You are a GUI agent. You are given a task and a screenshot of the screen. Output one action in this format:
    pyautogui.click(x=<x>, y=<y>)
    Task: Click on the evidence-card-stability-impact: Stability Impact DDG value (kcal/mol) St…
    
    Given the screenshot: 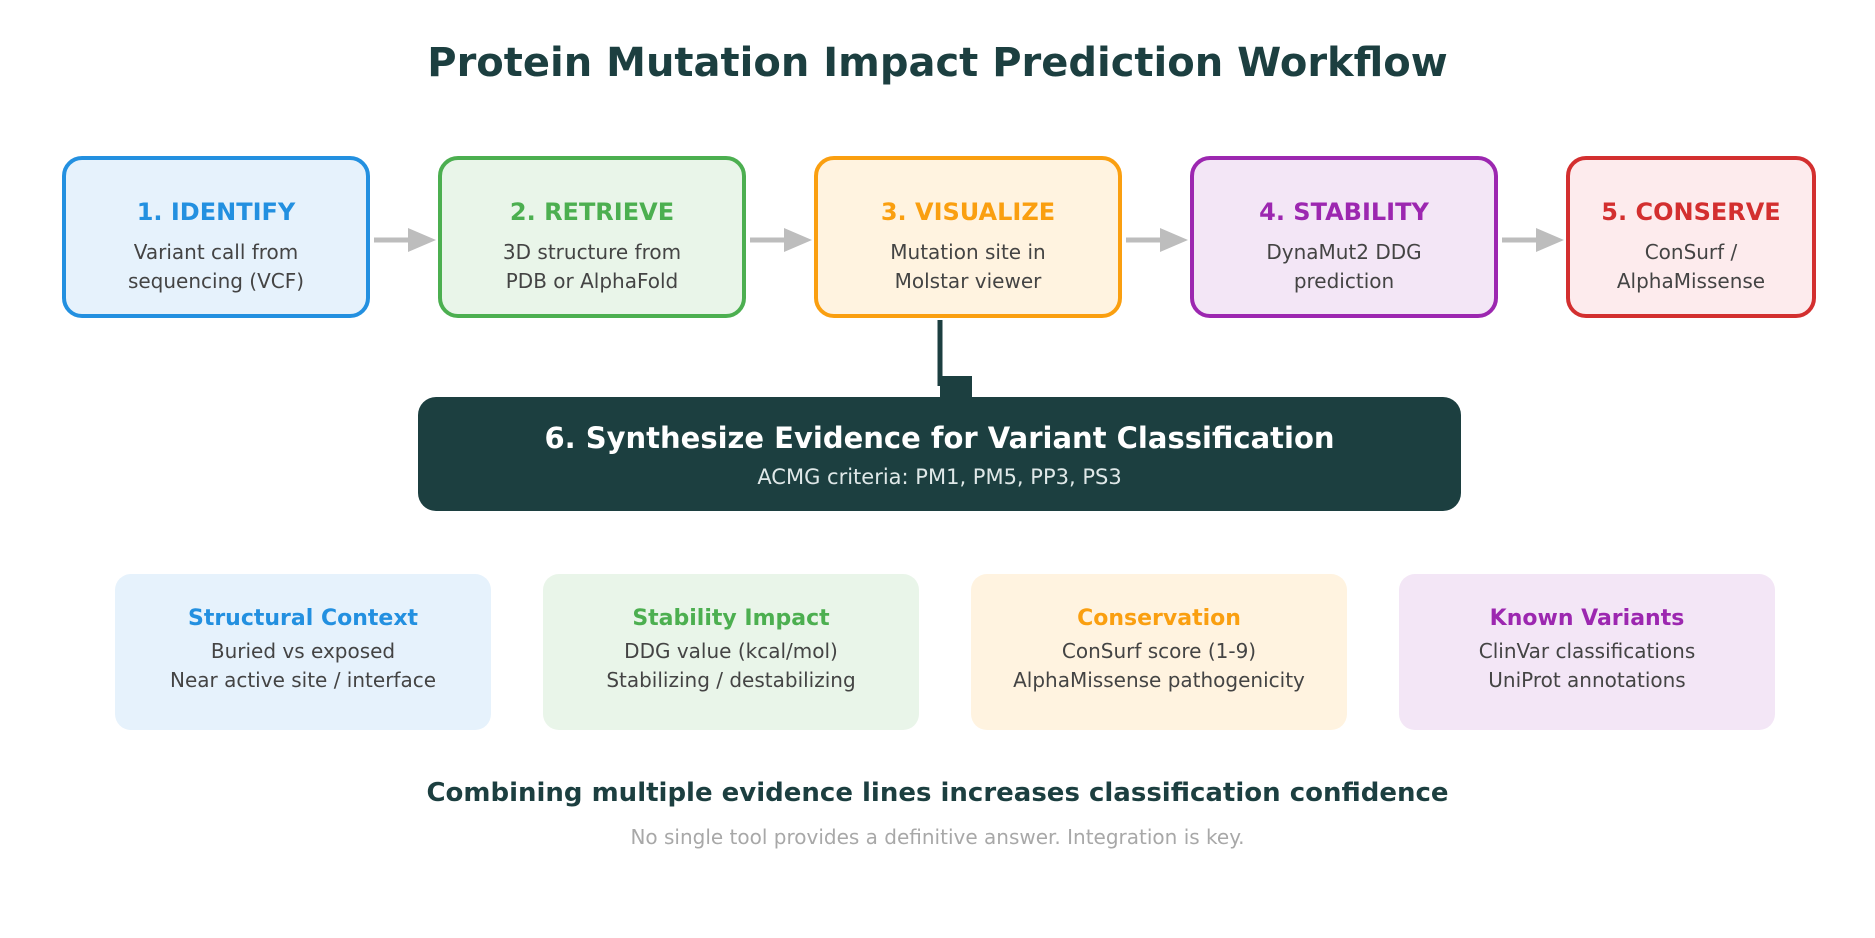 What is the action you would take?
    pyautogui.click(x=731, y=652)
    